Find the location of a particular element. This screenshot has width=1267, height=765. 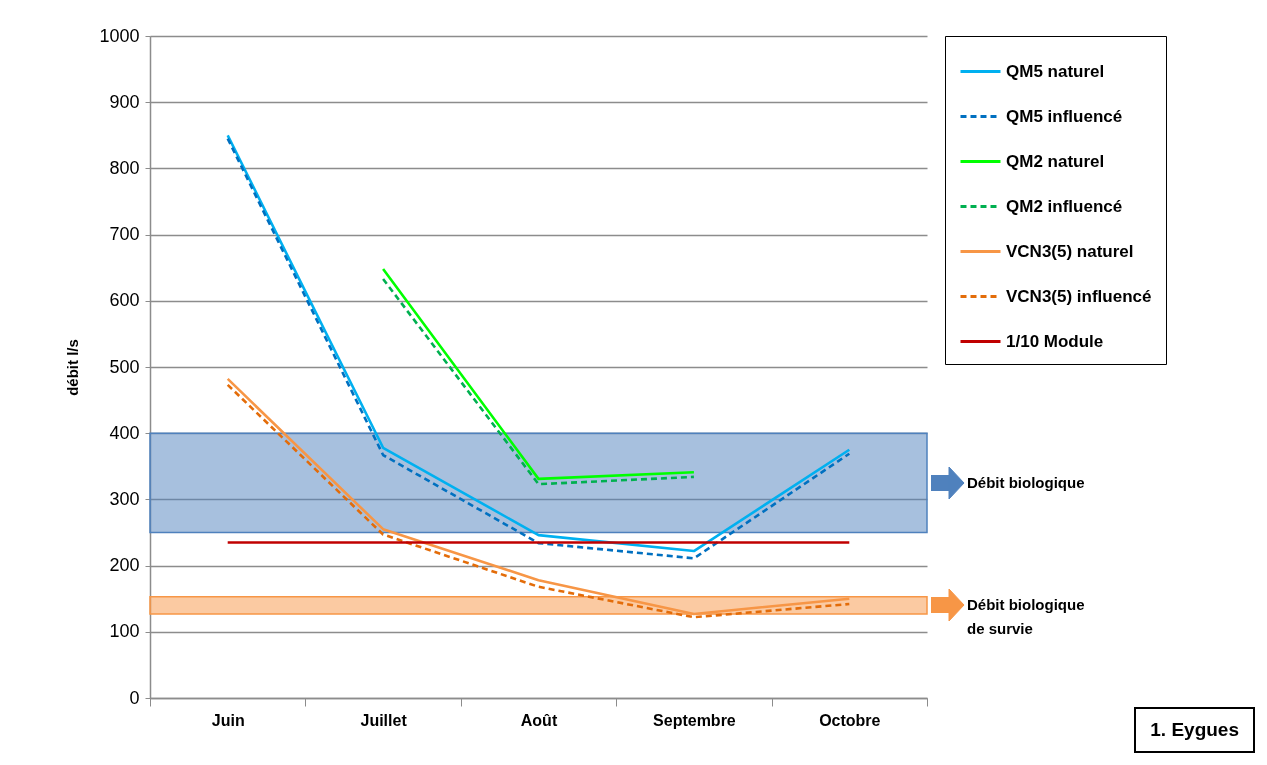

y-tick-label: 100 is located at coordinates (124, 631).